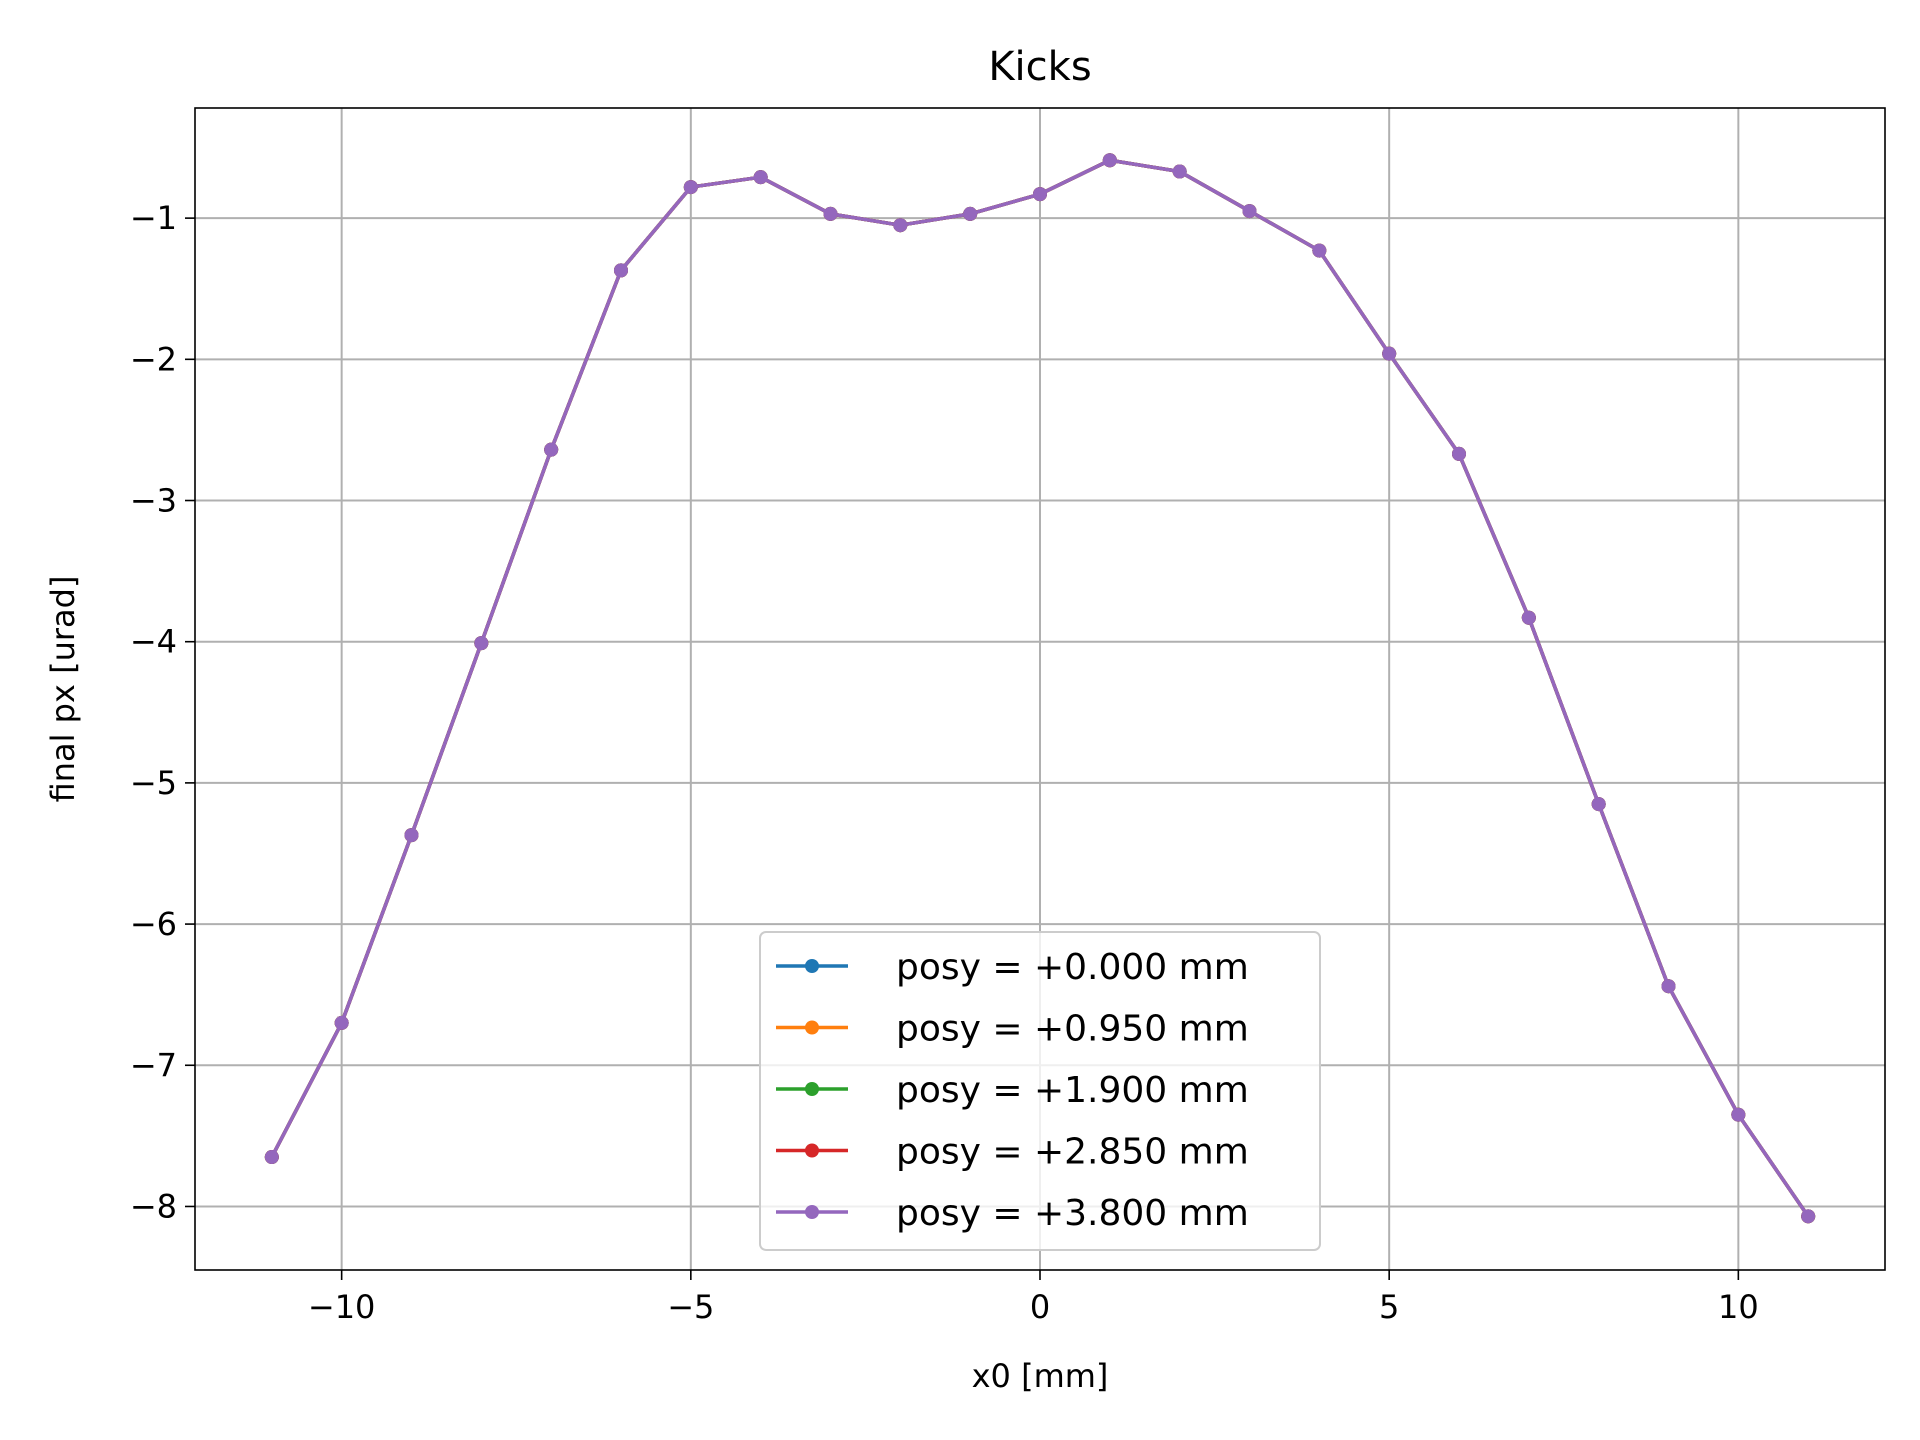  What do you see at coordinates (1072, 1213) in the screenshot?
I see `legend-label: posy = +3.800 mm` at bounding box center [1072, 1213].